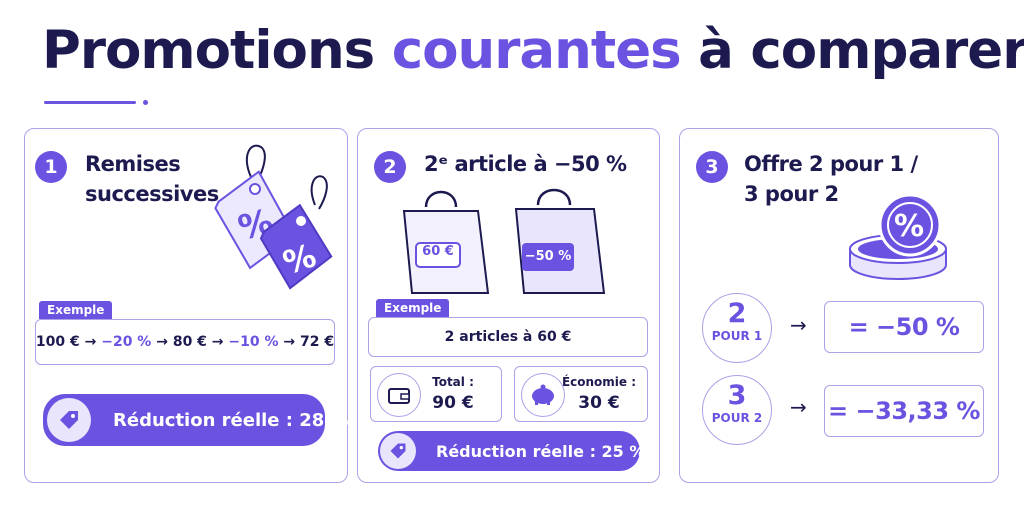 This screenshot has height=512, width=1024. Describe the element at coordinates (831, 179) in the screenshot. I see `card-heading: Offre 2 pour 1 / 3 pour 2` at that location.